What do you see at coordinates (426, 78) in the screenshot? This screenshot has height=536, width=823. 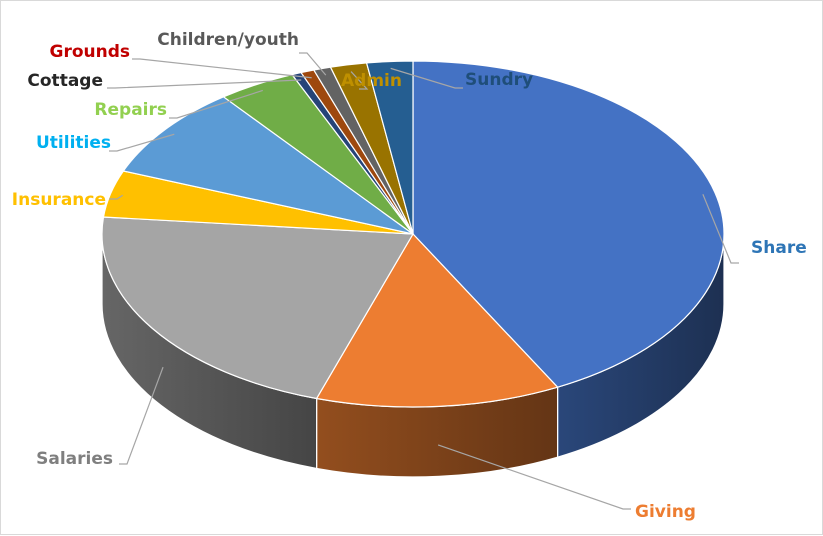 I see `leader-line-sundry` at bounding box center [426, 78].